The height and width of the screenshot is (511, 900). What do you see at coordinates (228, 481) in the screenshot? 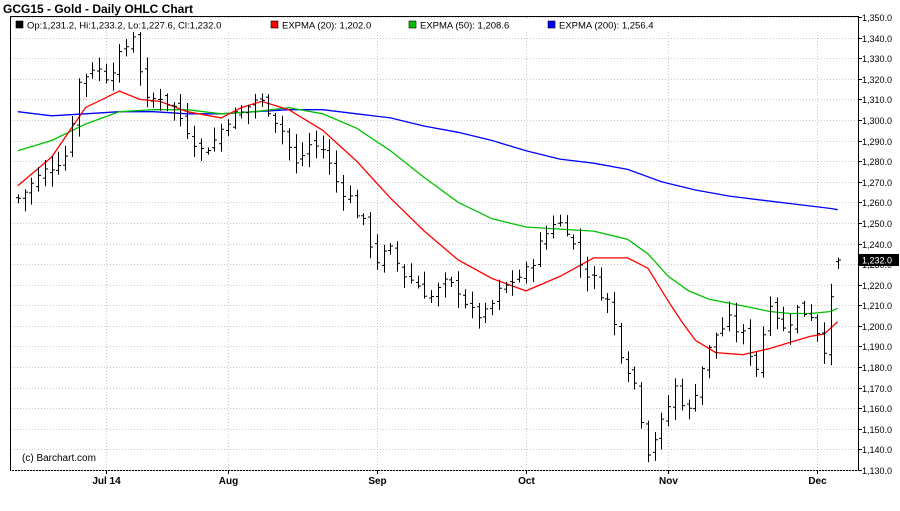
I see `x-tick-label: Aug` at bounding box center [228, 481].